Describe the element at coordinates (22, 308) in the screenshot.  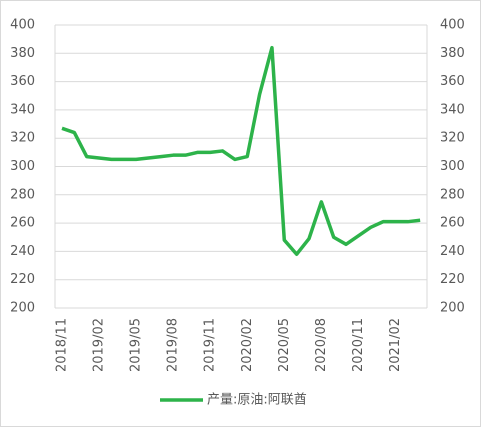
I see `y-tick-label: 200` at that location.